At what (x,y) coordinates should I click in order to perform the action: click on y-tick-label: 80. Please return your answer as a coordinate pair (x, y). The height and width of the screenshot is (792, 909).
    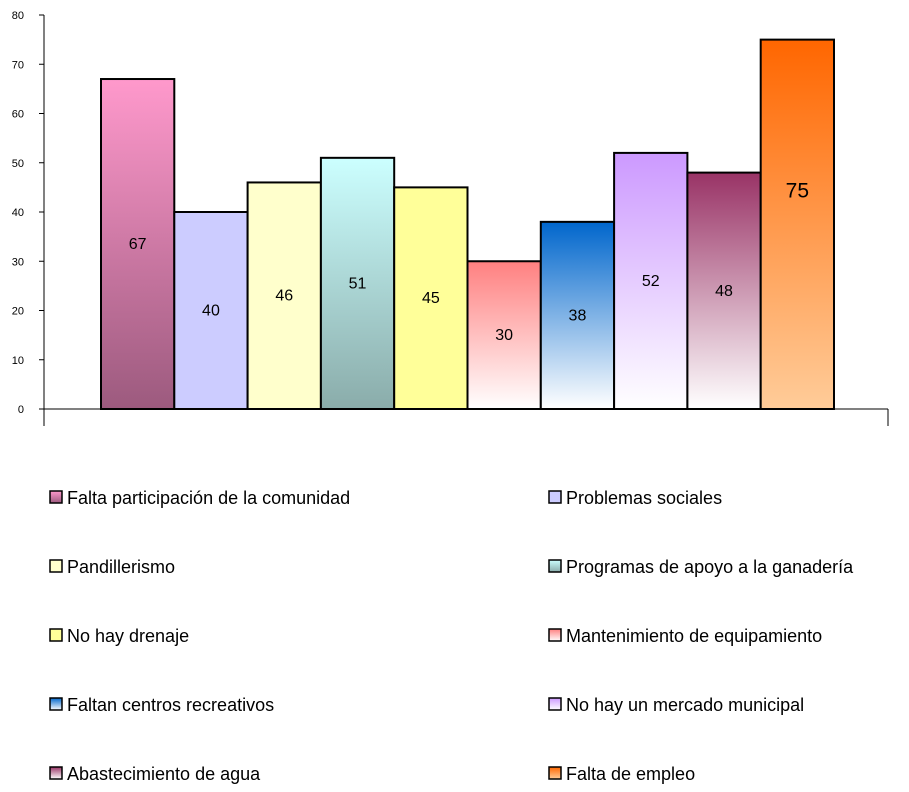
    Looking at the image, I should click on (18, 16).